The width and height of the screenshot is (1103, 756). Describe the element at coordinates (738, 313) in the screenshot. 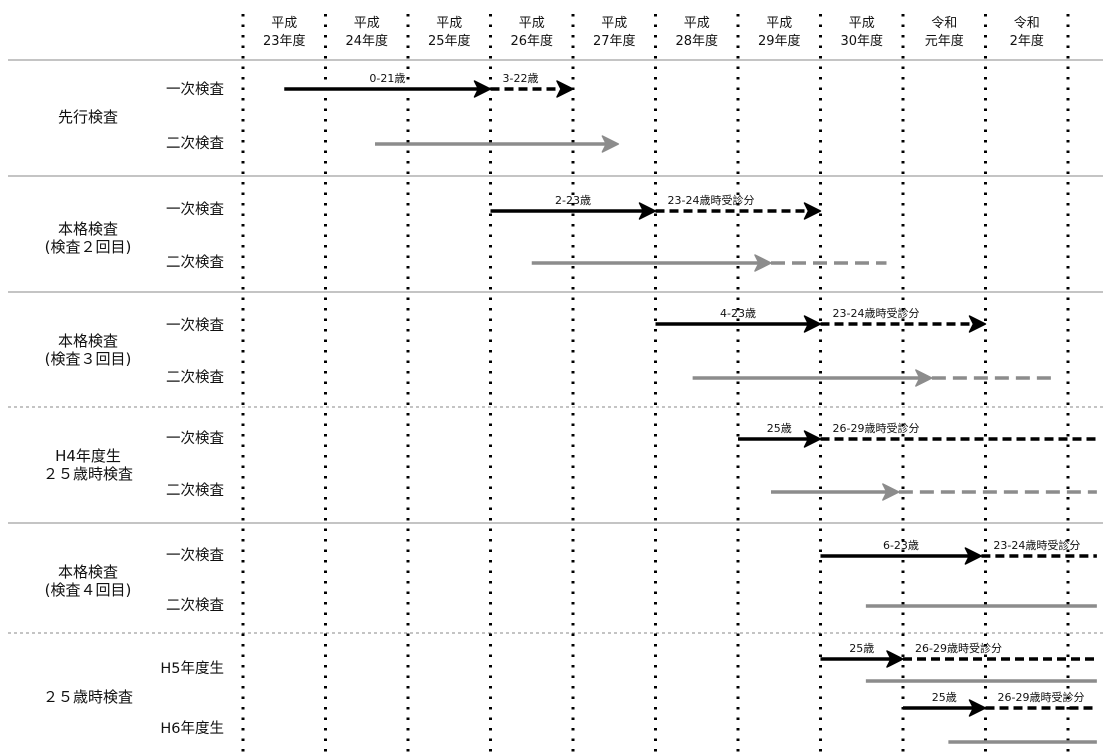

I see `age-range-label: 4-23歳` at that location.